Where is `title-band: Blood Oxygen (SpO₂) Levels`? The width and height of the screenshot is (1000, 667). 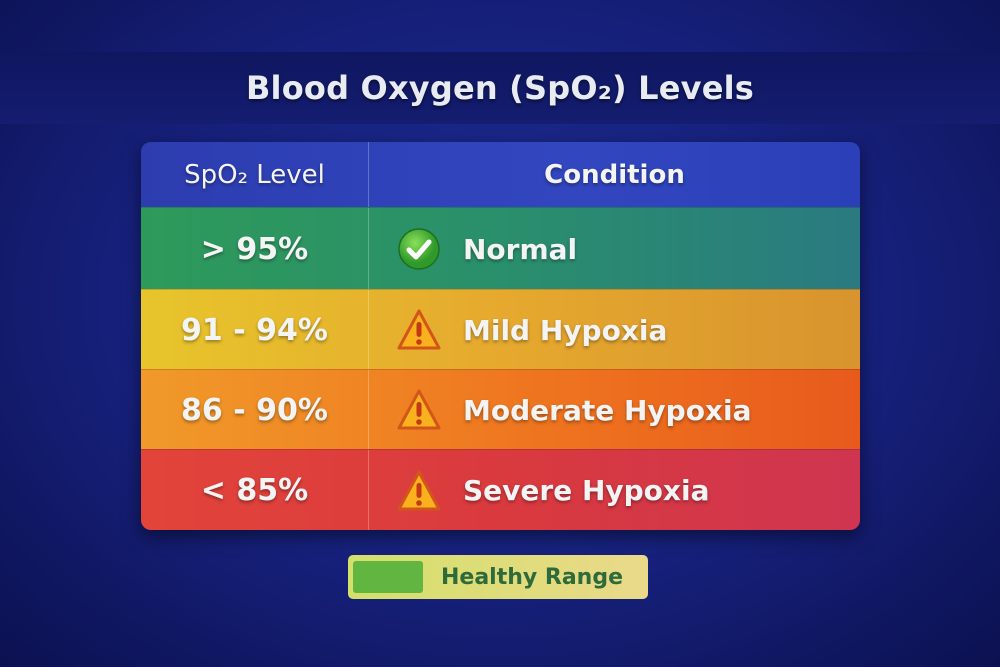 title-band: Blood Oxygen (SpO₂) Levels is located at coordinates (500, 88).